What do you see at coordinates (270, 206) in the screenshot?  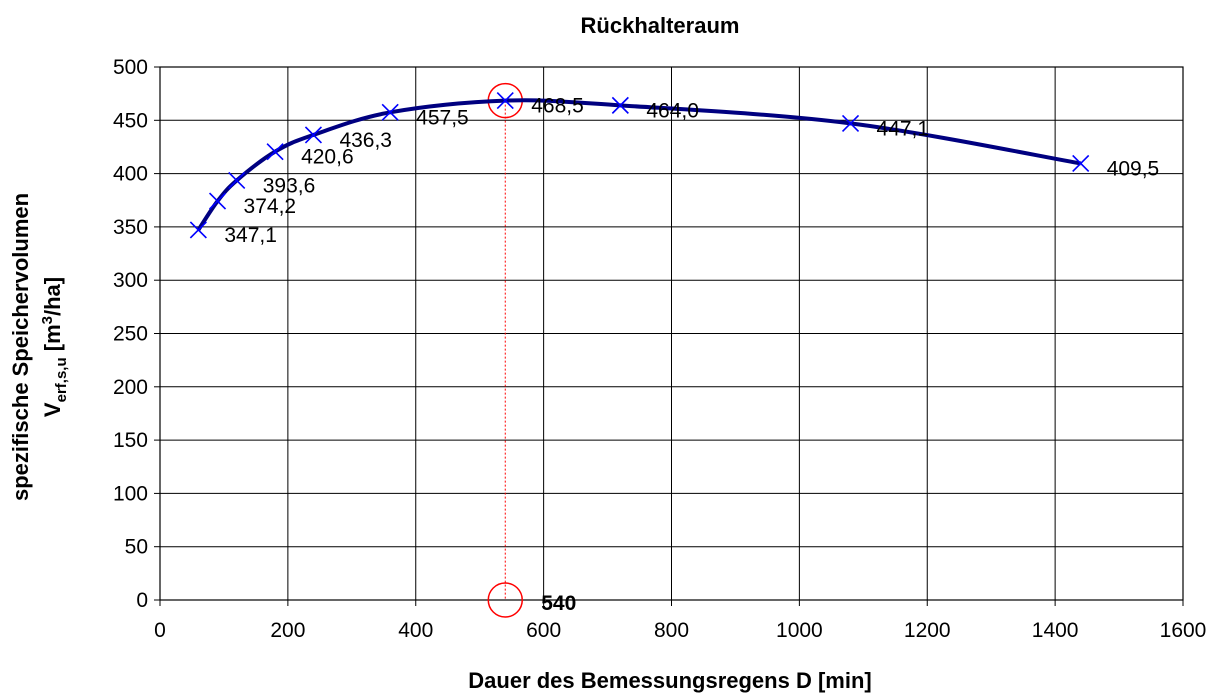 I see `data-label: 374,2` at bounding box center [270, 206].